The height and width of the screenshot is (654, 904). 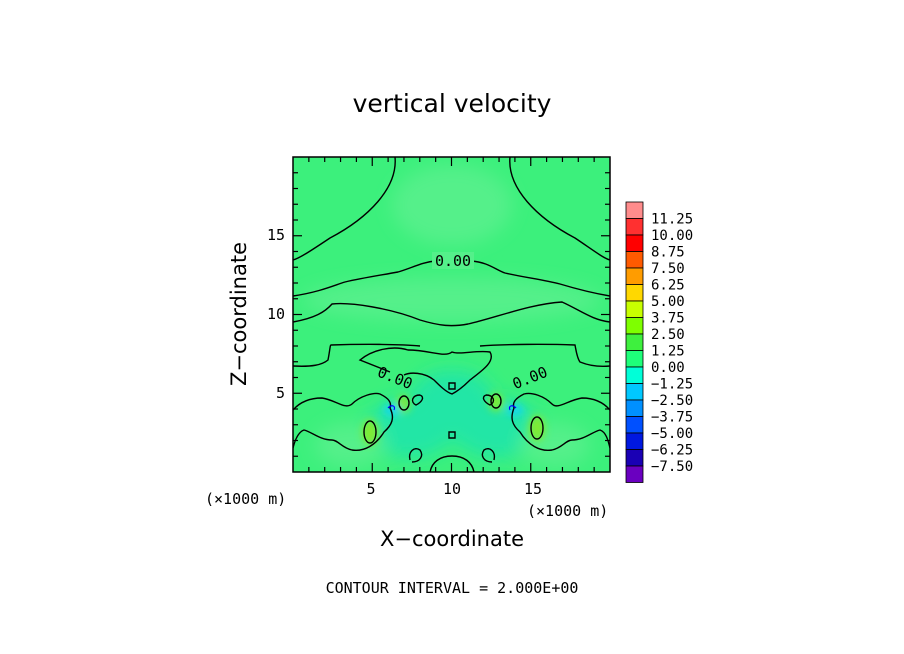 What do you see at coordinates (672, 418) in the screenshot?
I see `colorbar-label: −3.75` at bounding box center [672, 418].